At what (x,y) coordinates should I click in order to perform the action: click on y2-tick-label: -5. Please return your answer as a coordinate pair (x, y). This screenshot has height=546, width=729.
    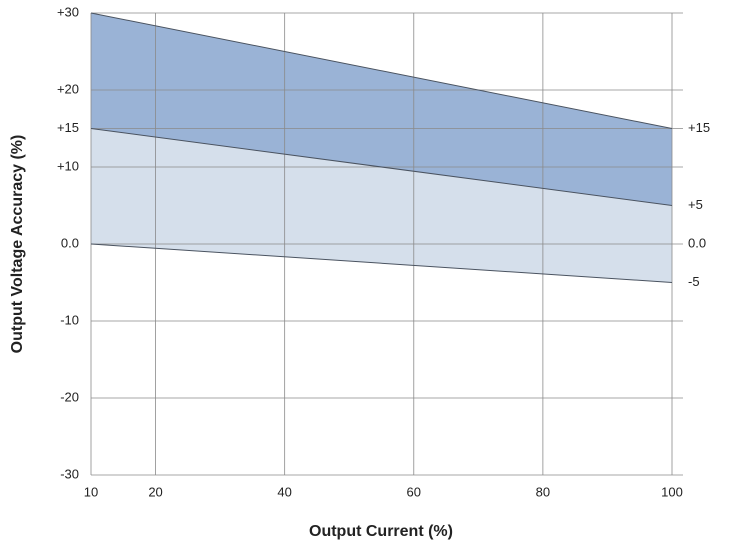
    Looking at the image, I should click on (694, 281).